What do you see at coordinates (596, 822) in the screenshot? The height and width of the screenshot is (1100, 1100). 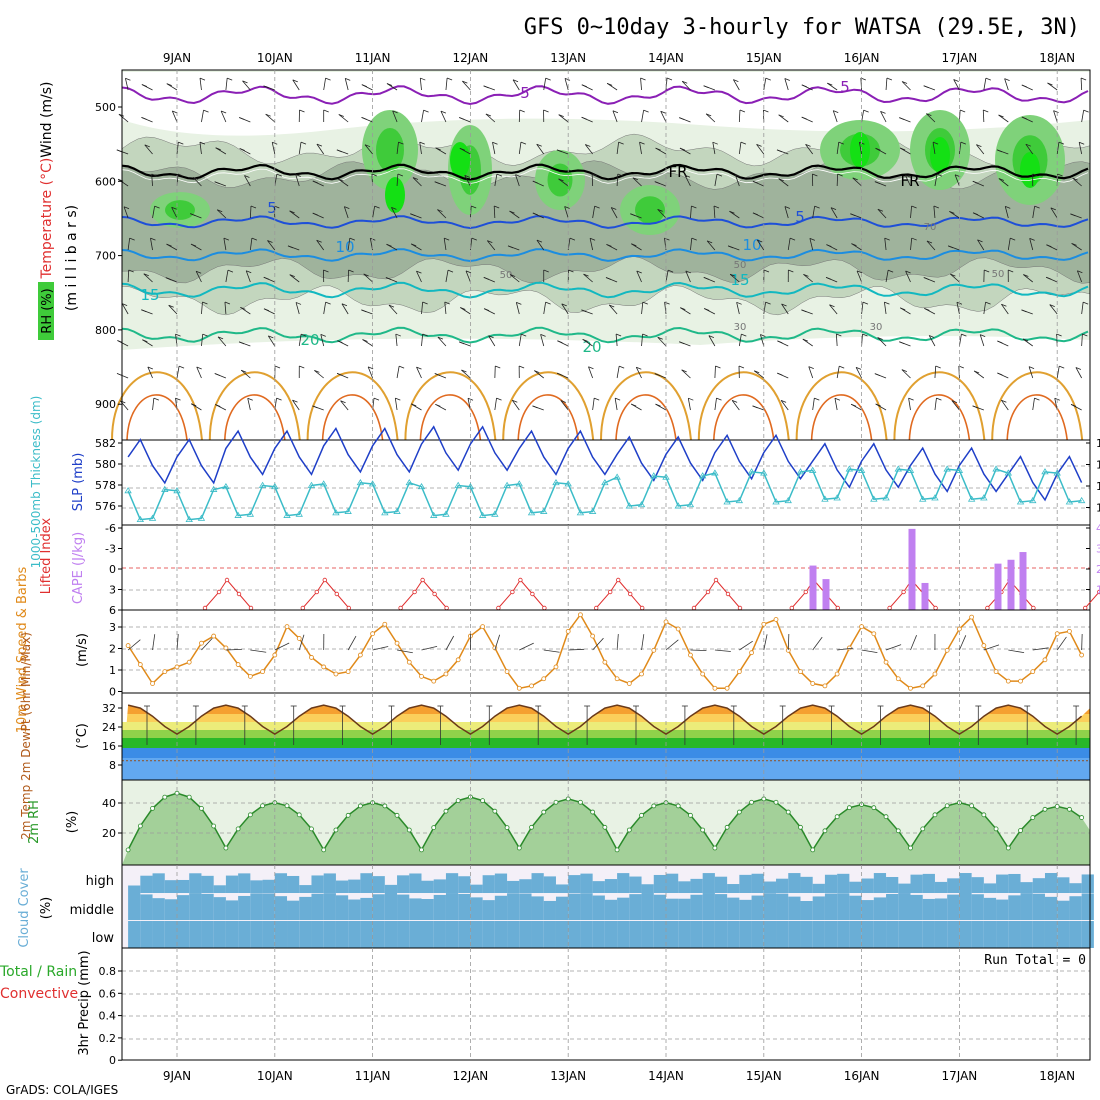 I see `rh2m-panel: 40 20` at bounding box center [596, 822].